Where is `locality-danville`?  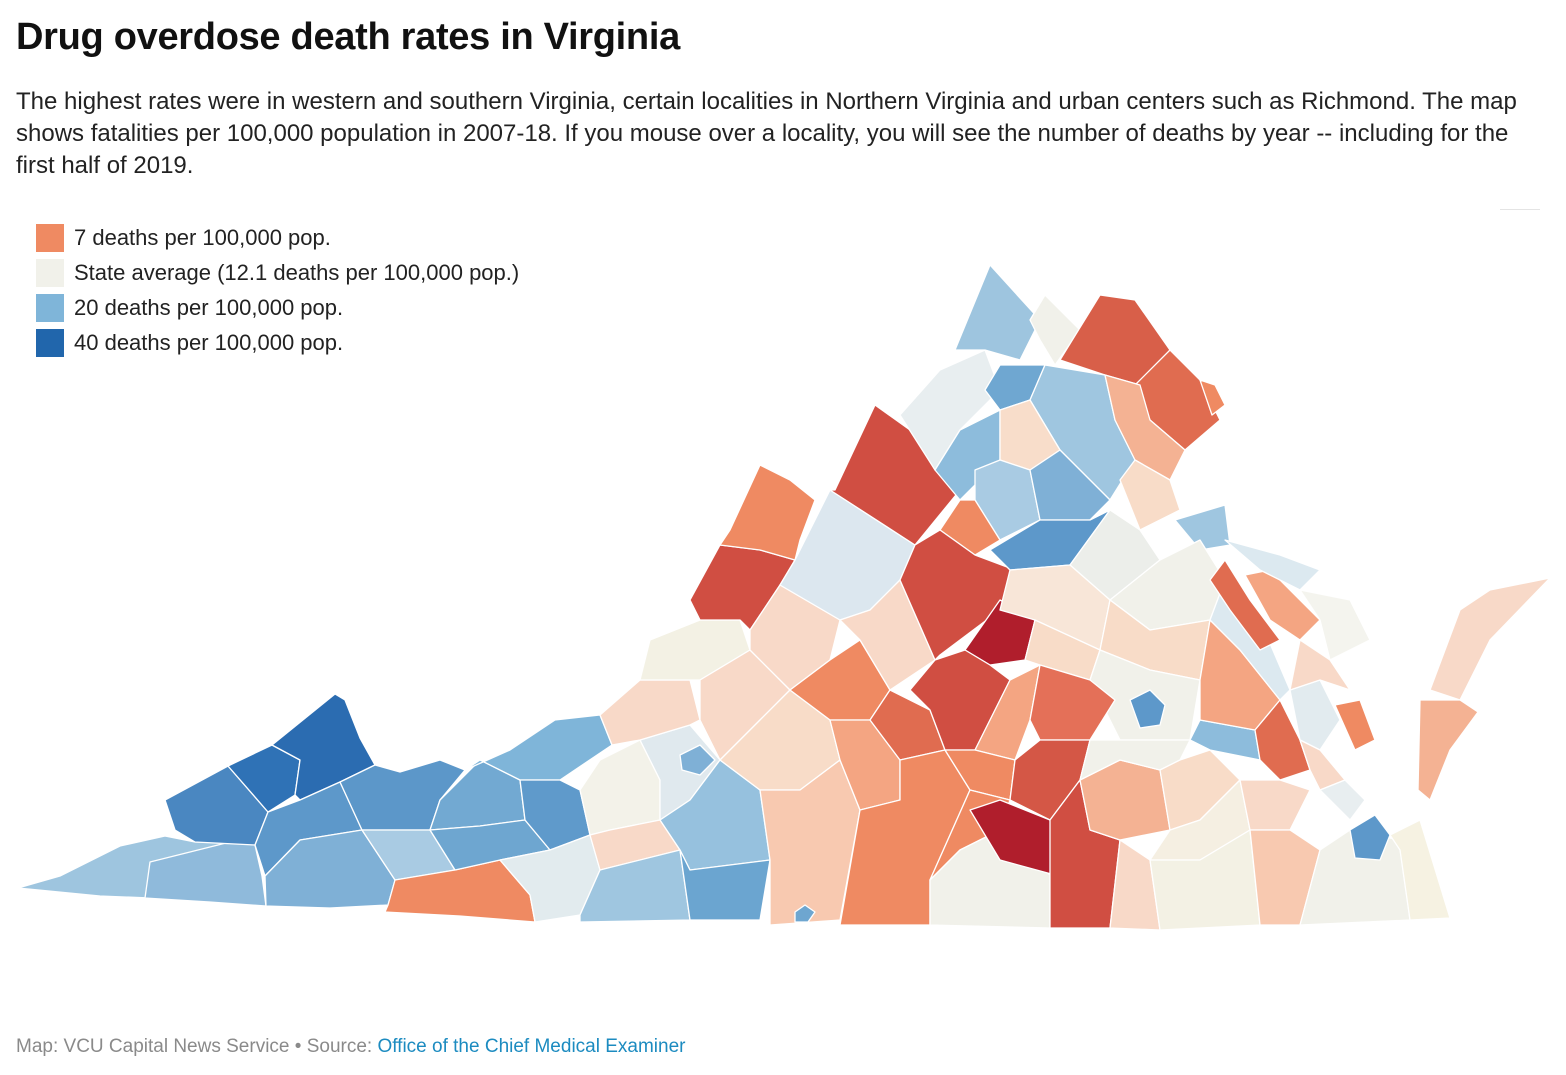 locality-danville is located at coordinates (805, 913).